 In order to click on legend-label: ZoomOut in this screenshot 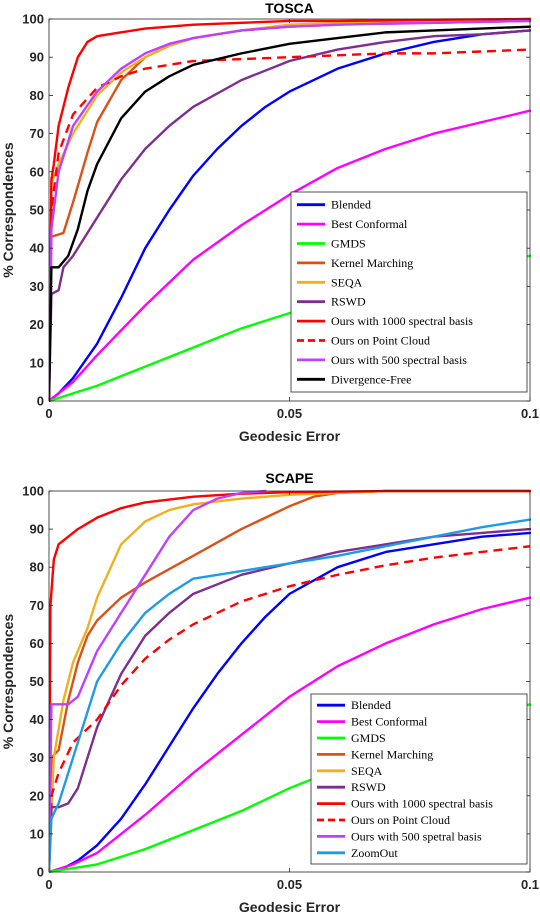, I will do `click(374, 853)`.